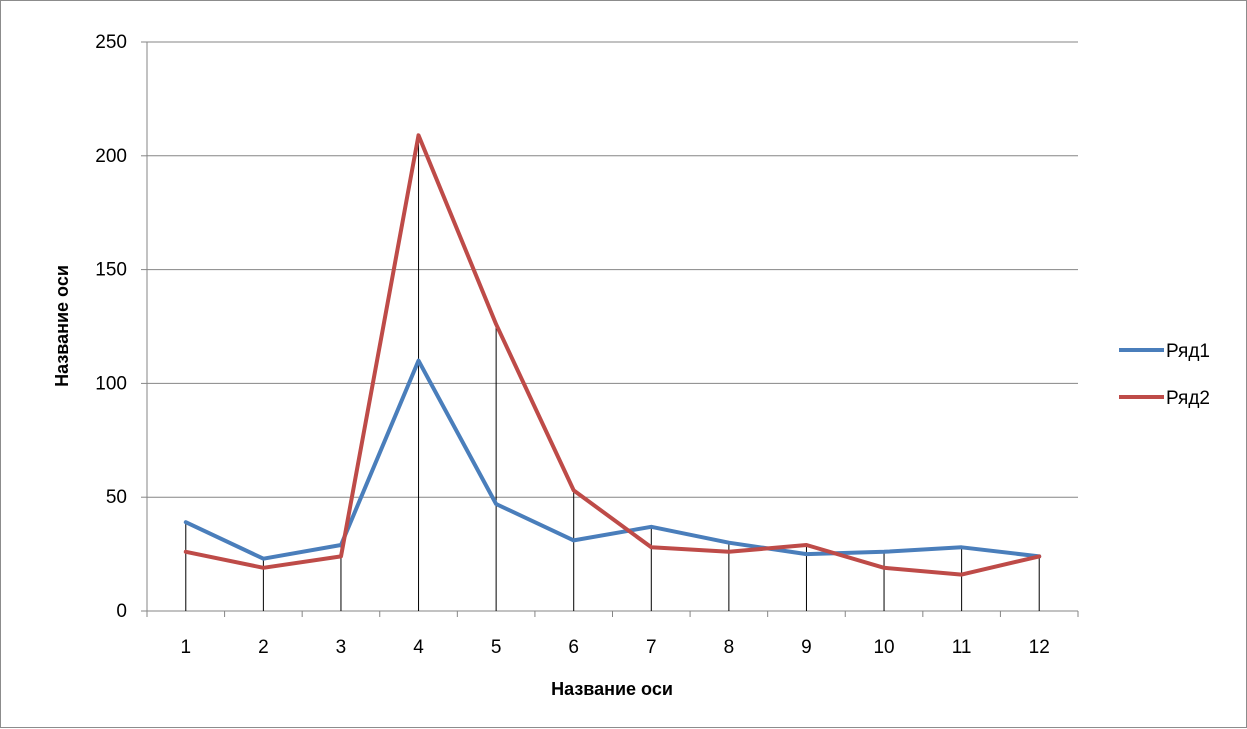 The image size is (1247, 729). I want to click on legend-label-series-1: Ряд1, so click(1188, 351).